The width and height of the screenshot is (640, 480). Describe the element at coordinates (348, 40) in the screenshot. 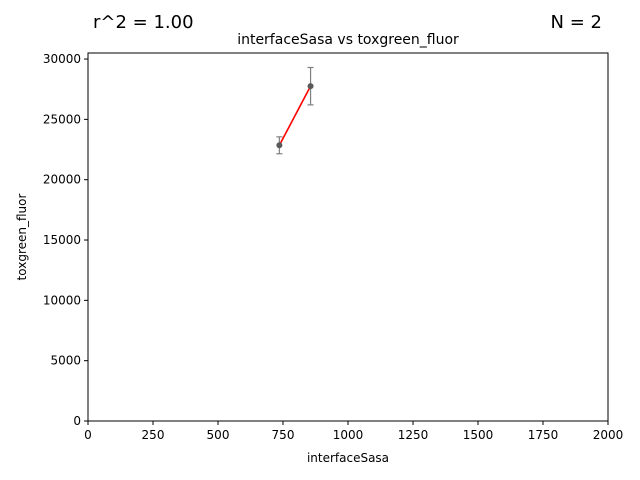

I see `chart-title: interfaceSasa vs toxgreen_fluor` at that location.